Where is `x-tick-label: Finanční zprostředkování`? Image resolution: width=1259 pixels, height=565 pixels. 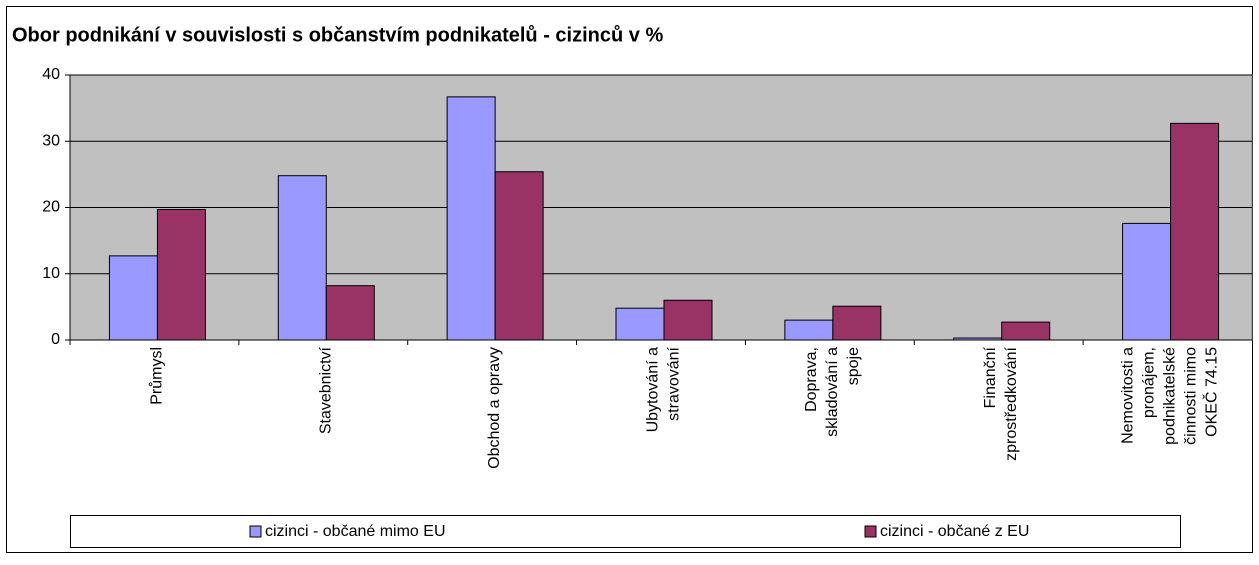 x-tick-label: Finanční zprostředkování is located at coordinates (1001, 403).